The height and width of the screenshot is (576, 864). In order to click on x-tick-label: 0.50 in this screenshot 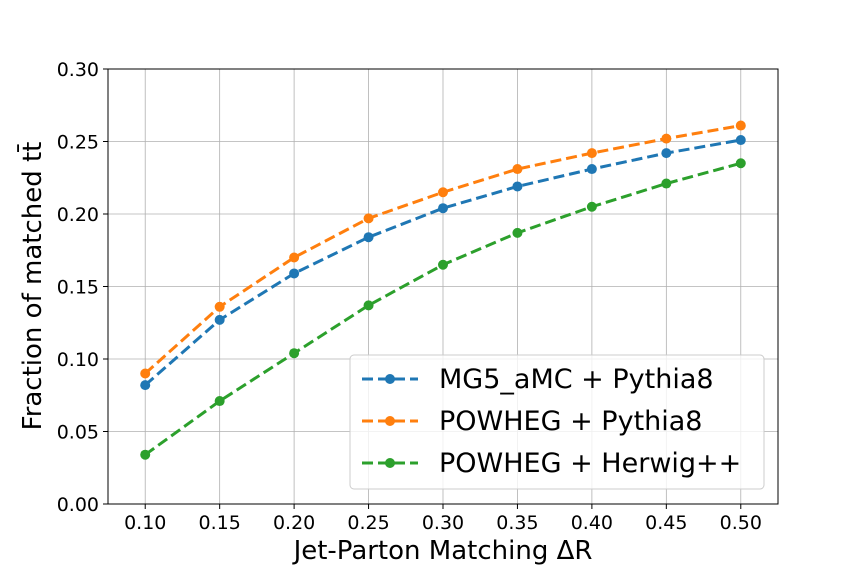, I will do `click(741, 523)`.